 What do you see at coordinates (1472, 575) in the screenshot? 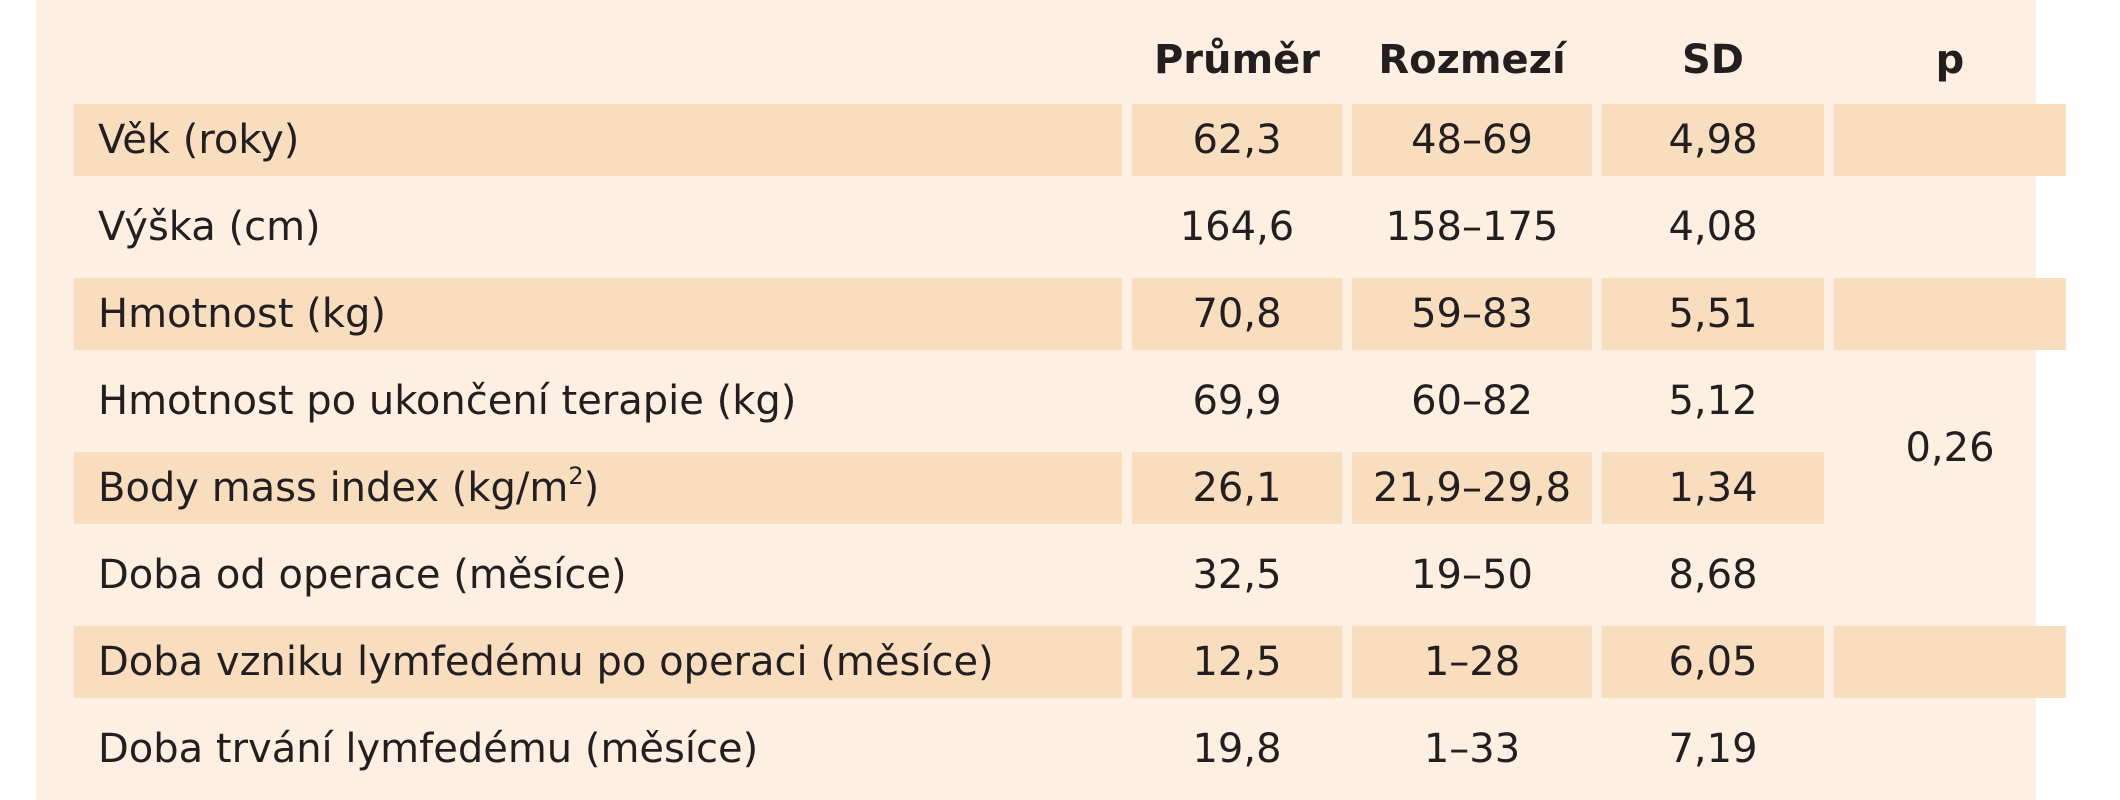
I see `cell-range: 19–50` at bounding box center [1472, 575].